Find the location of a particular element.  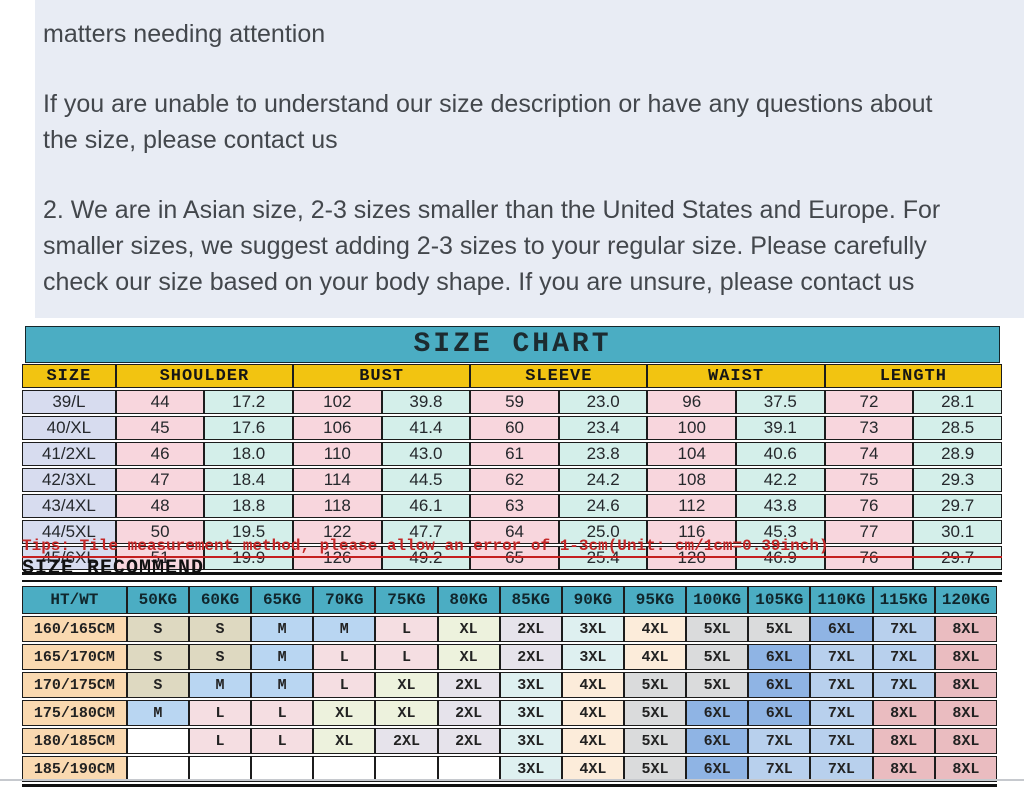

measurement-cm-cell: 96 is located at coordinates (692, 402).